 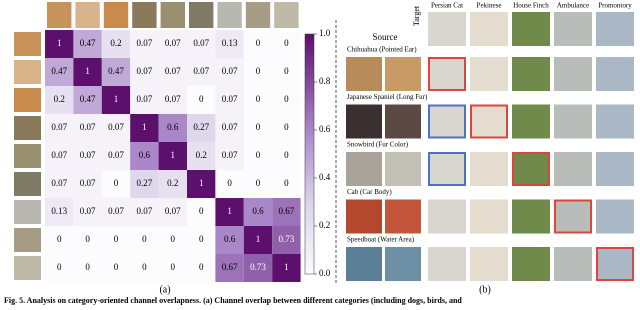 I want to click on cell-label: 0.27, so click(x=201, y=127).